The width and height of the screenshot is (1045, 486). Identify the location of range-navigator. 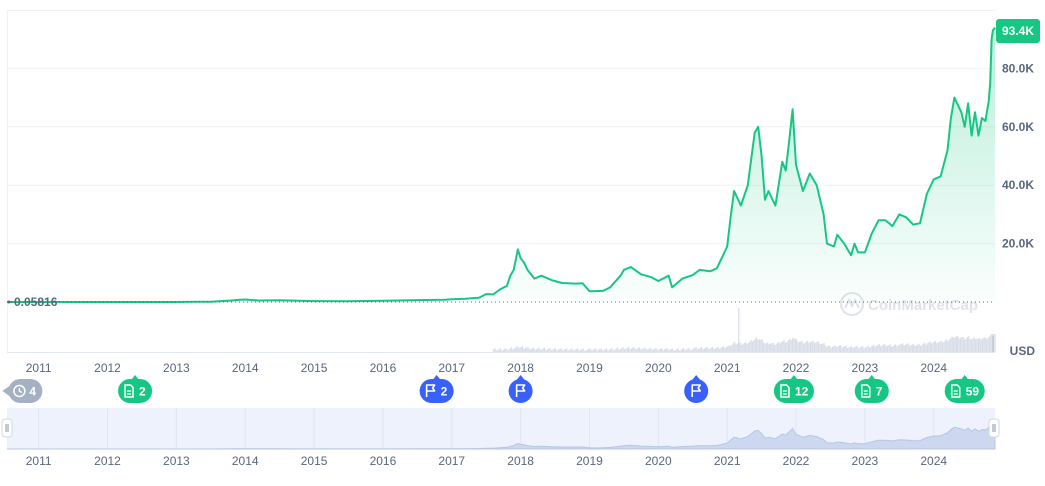
(500, 429).